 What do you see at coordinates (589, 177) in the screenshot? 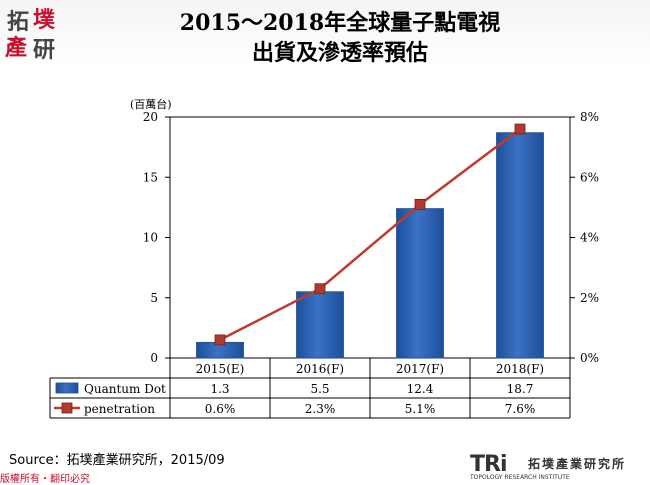
I see `right-axis-tick-label: 6%` at bounding box center [589, 177].